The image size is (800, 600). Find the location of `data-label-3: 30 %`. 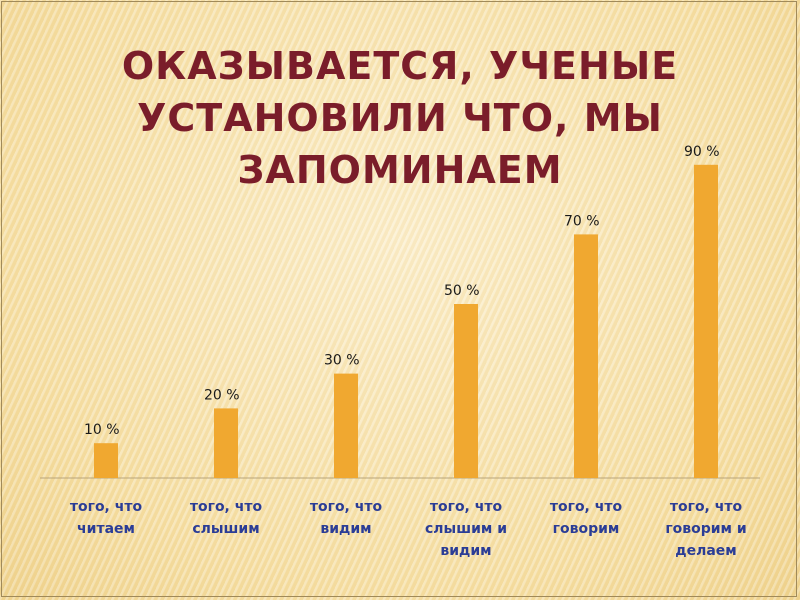

data-label-3: 30 % is located at coordinates (342, 361).